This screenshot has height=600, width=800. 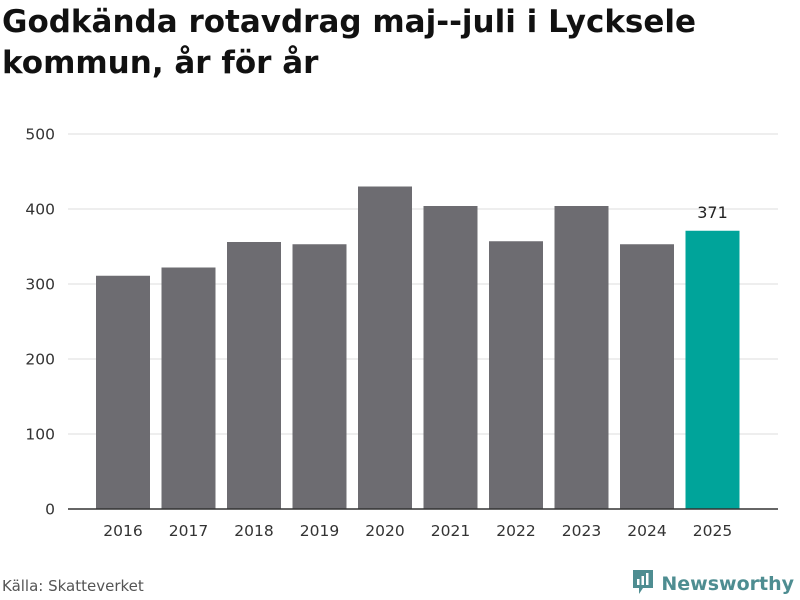 What do you see at coordinates (123, 392) in the screenshot?
I see `bar-2016` at bounding box center [123, 392].